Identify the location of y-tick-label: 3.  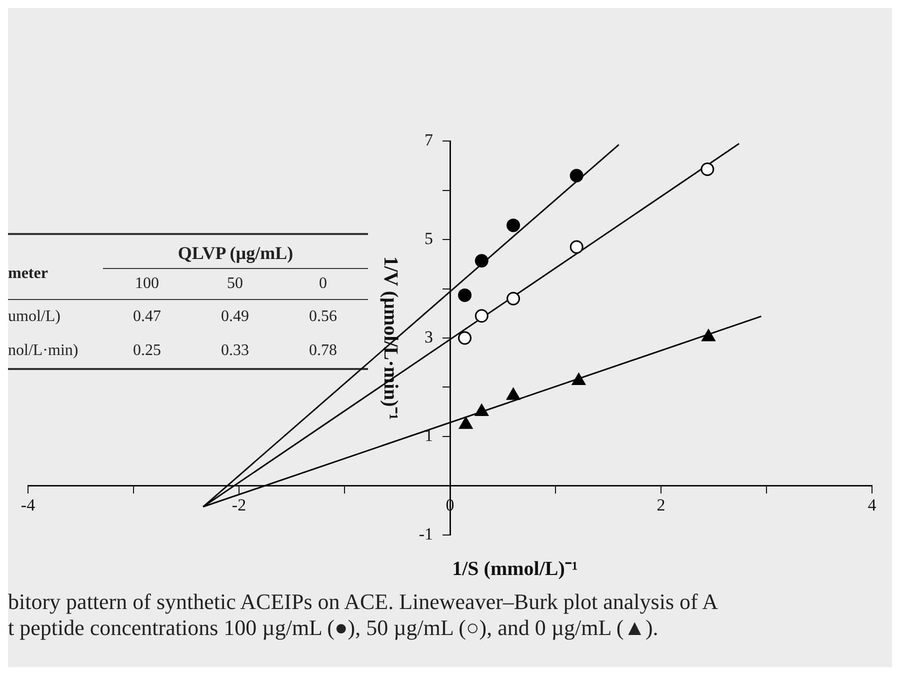
(437, 336).